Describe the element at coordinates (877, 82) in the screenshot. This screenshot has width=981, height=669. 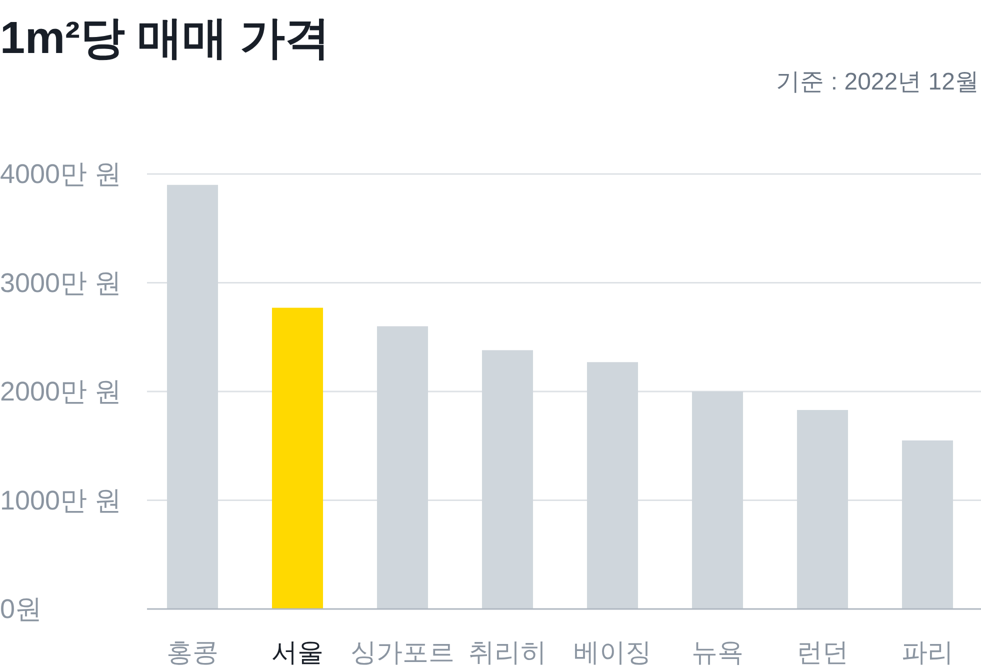
I see `annotation: 기준 : 2022년 12월` at that location.